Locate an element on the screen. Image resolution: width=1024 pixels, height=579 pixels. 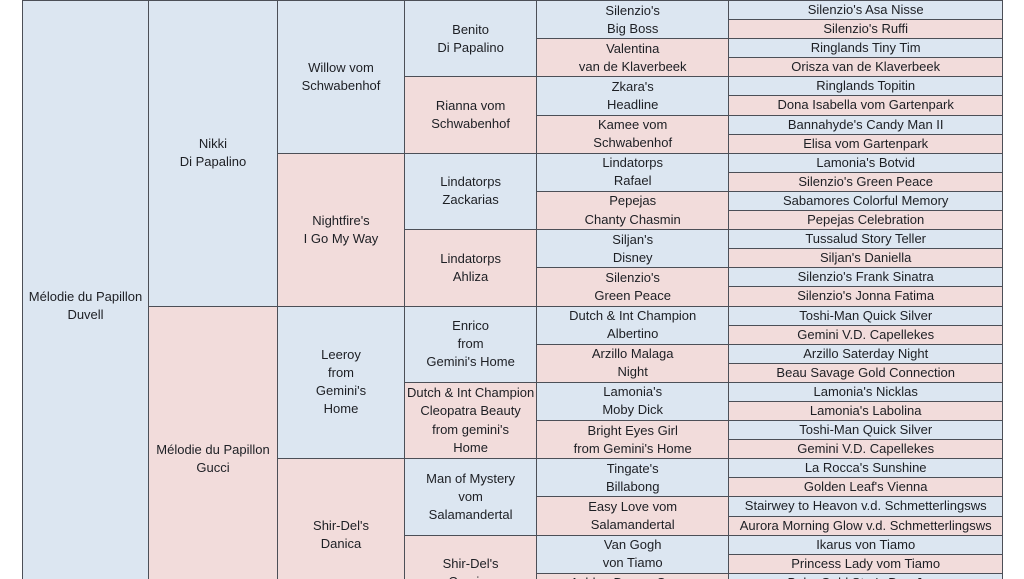
pedigree-cell-g6-18: Gemini V.D. Capellekes is located at coordinates (866, 334).